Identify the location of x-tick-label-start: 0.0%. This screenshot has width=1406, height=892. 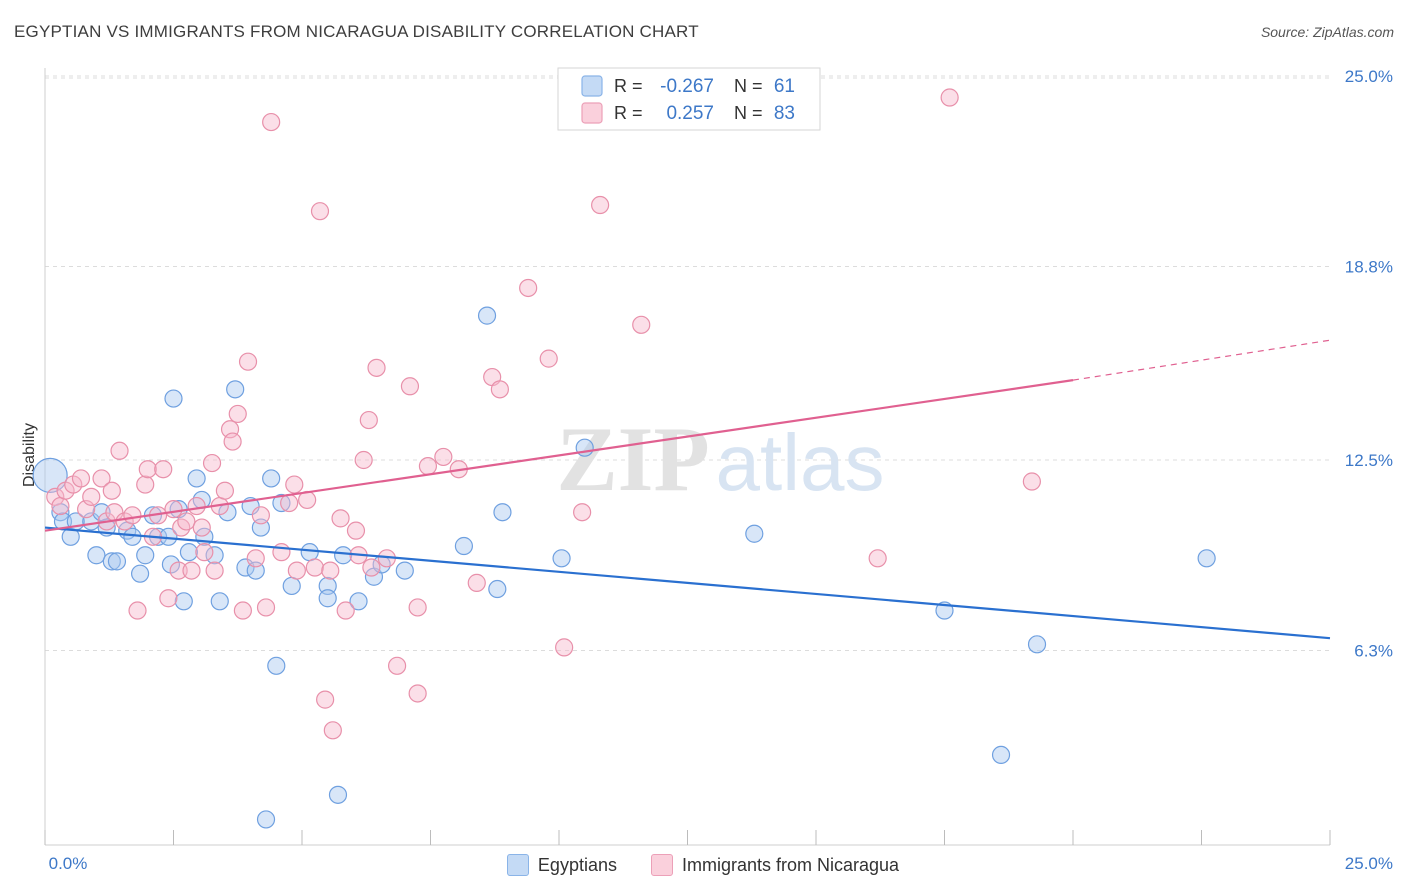
(68, 863).